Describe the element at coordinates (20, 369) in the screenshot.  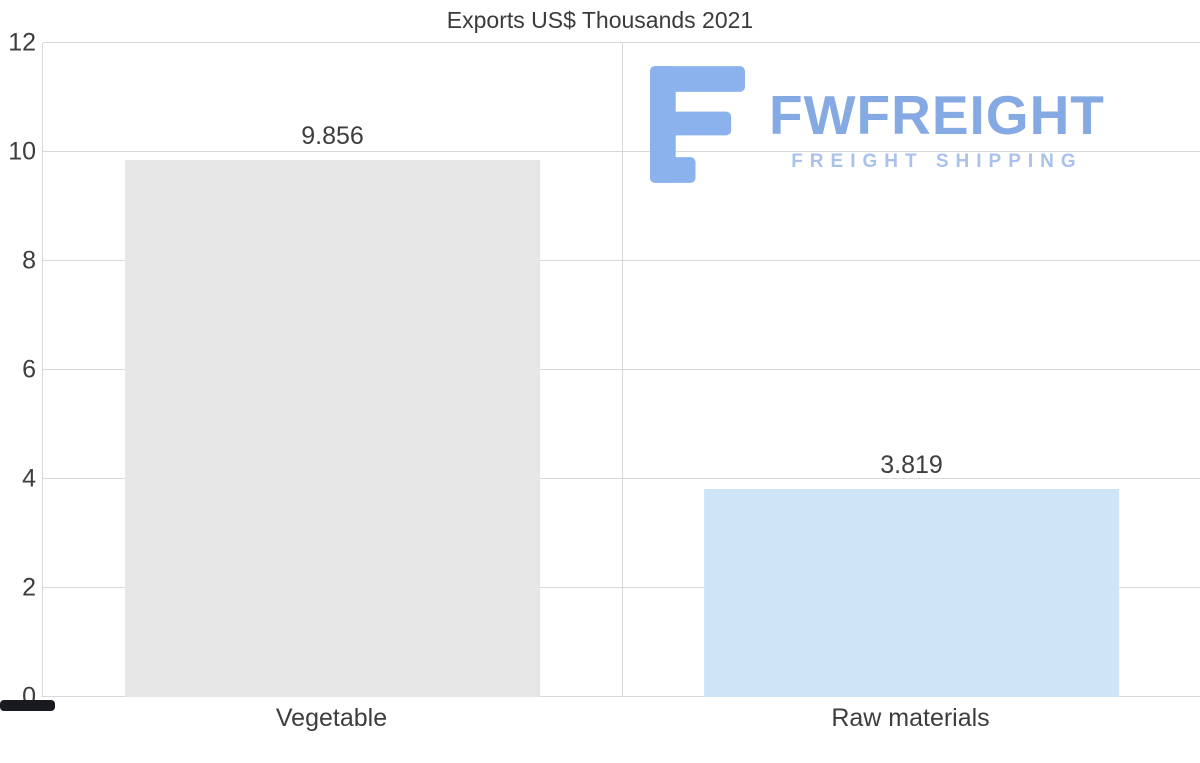
I see `y-axis: 0 2 4 6 8 10 12` at that location.